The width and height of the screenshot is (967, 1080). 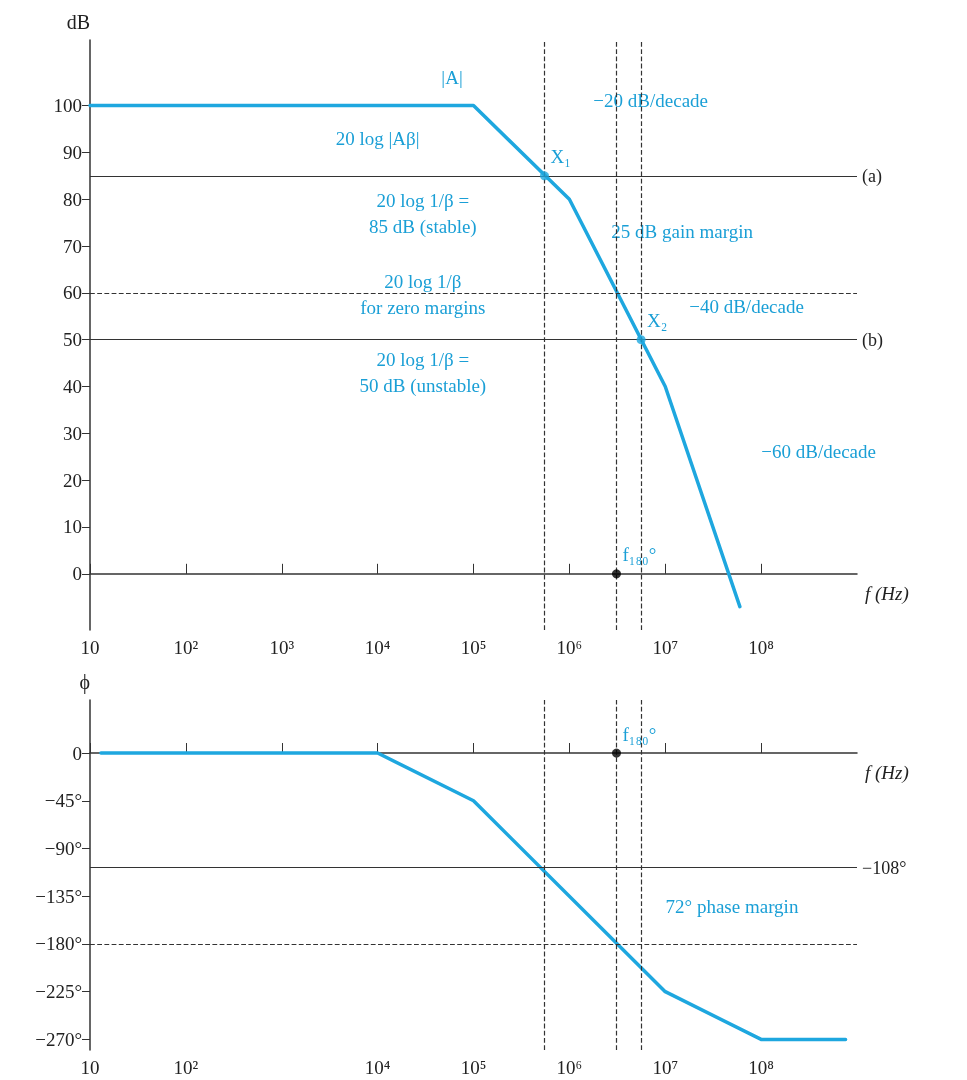 What do you see at coordinates (282, 647) in the screenshot?
I see `x-tick-label: 10³` at bounding box center [282, 647].